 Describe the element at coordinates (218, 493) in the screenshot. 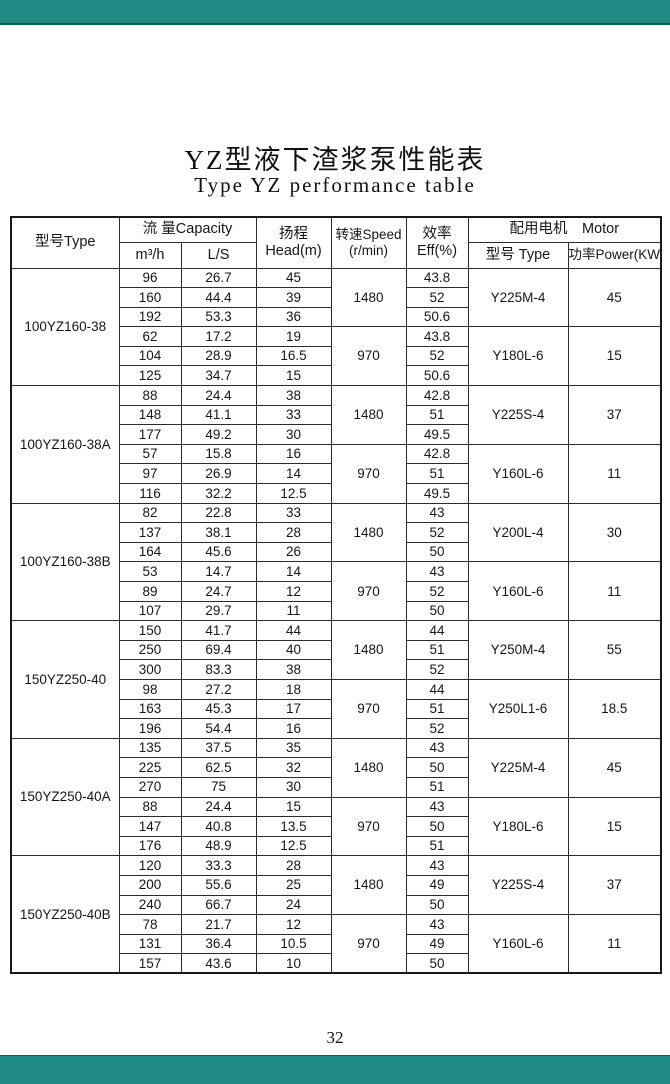

I see `cell-capacity-ls: 32.2` at that location.